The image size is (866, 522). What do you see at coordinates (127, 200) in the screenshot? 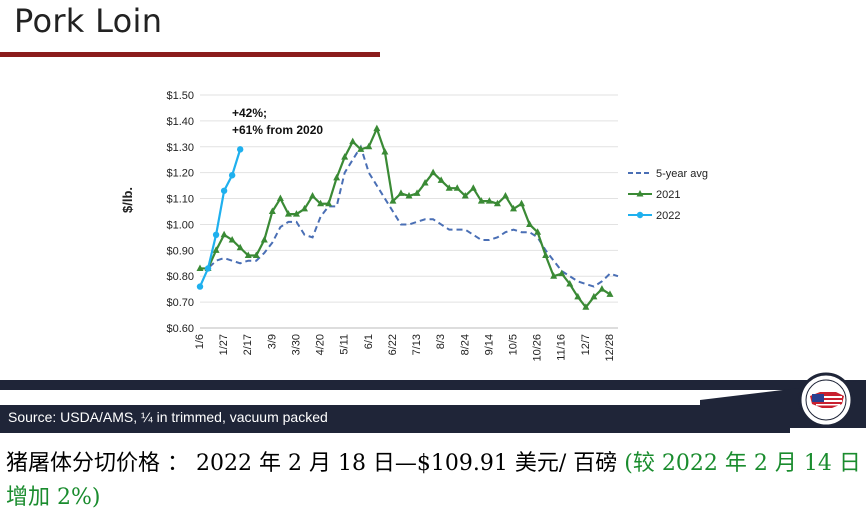
I see `y-axis-label: $/lb.` at bounding box center [127, 200].